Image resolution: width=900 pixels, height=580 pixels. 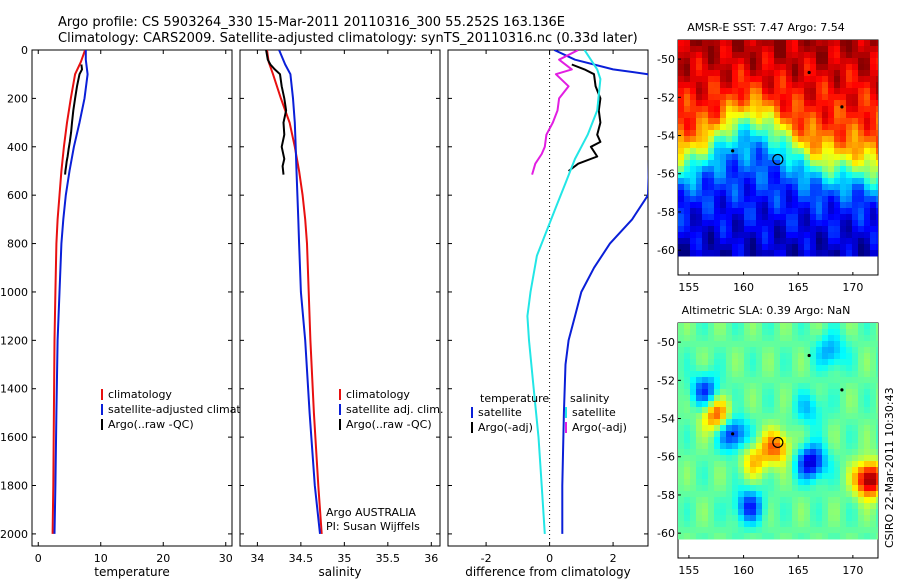 What do you see at coordinates (189, 409) in the screenshot?
I see `temperature-legend-label: satellite-adjusted climatology` at bounding box center [189, 409].